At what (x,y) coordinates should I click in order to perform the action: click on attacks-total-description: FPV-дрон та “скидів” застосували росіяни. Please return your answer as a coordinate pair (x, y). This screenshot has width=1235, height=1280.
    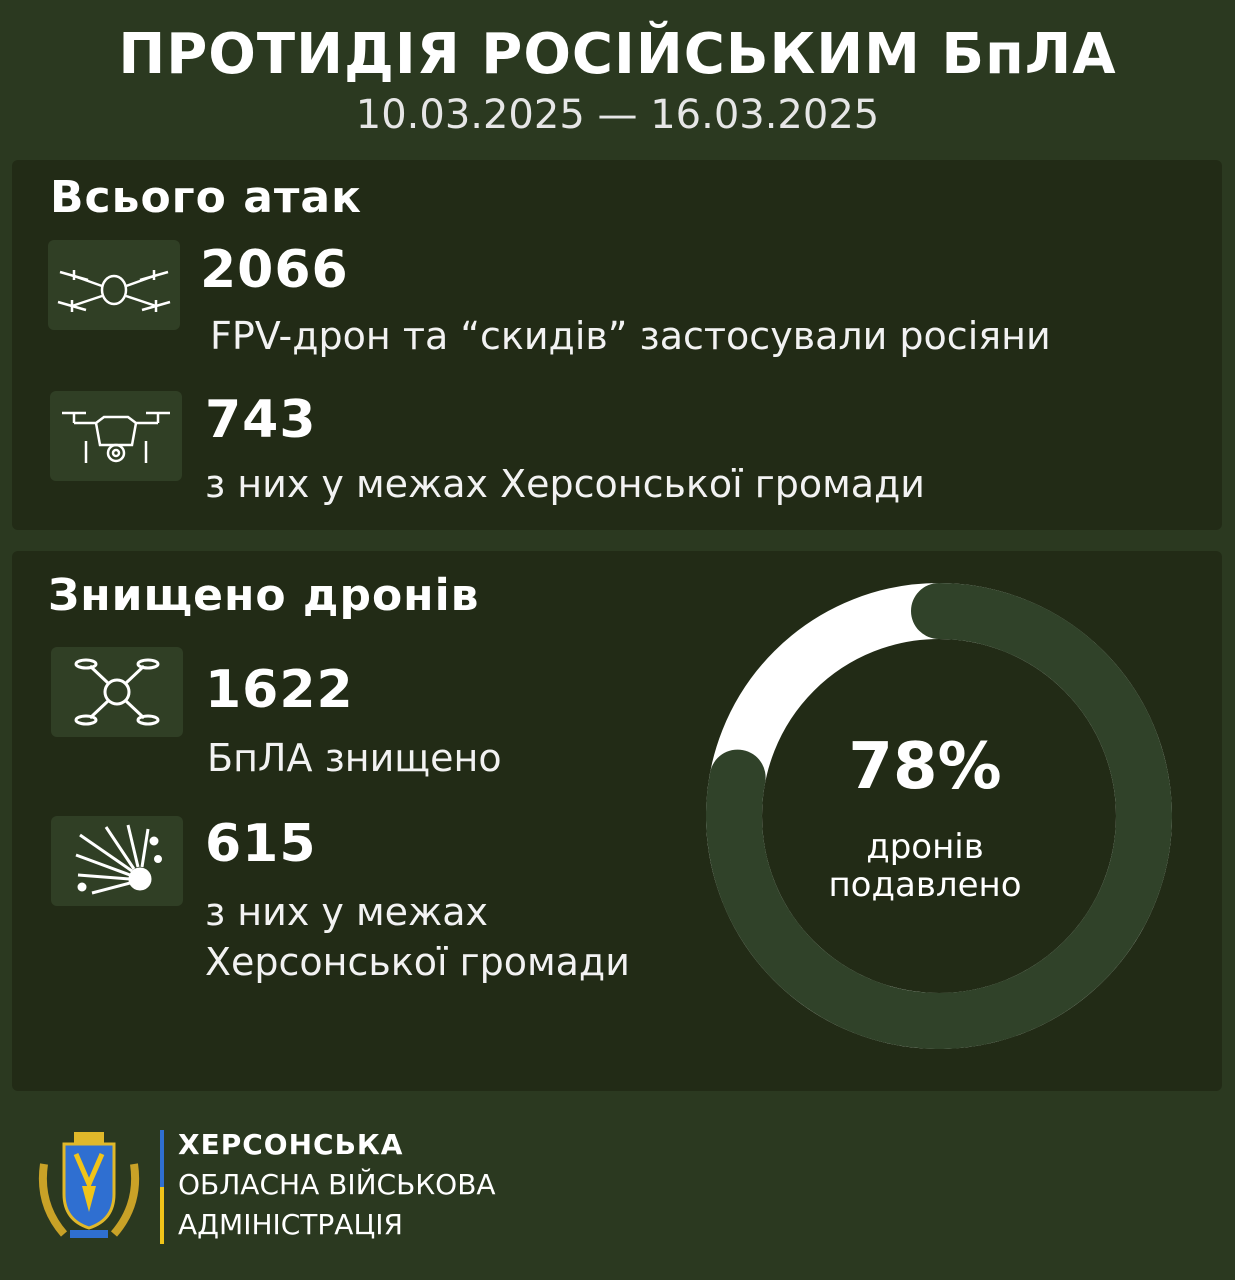
    Looking at the image, I should click on (630, 336).